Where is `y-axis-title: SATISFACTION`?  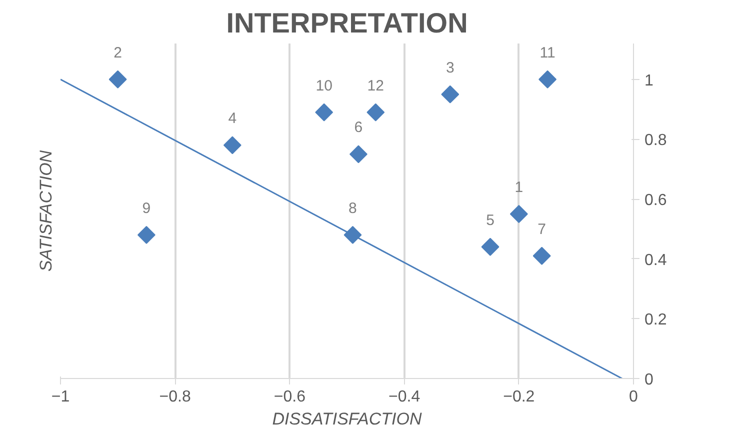 y-axis-title: SATISFACTION is located at coordinates (46, 211).